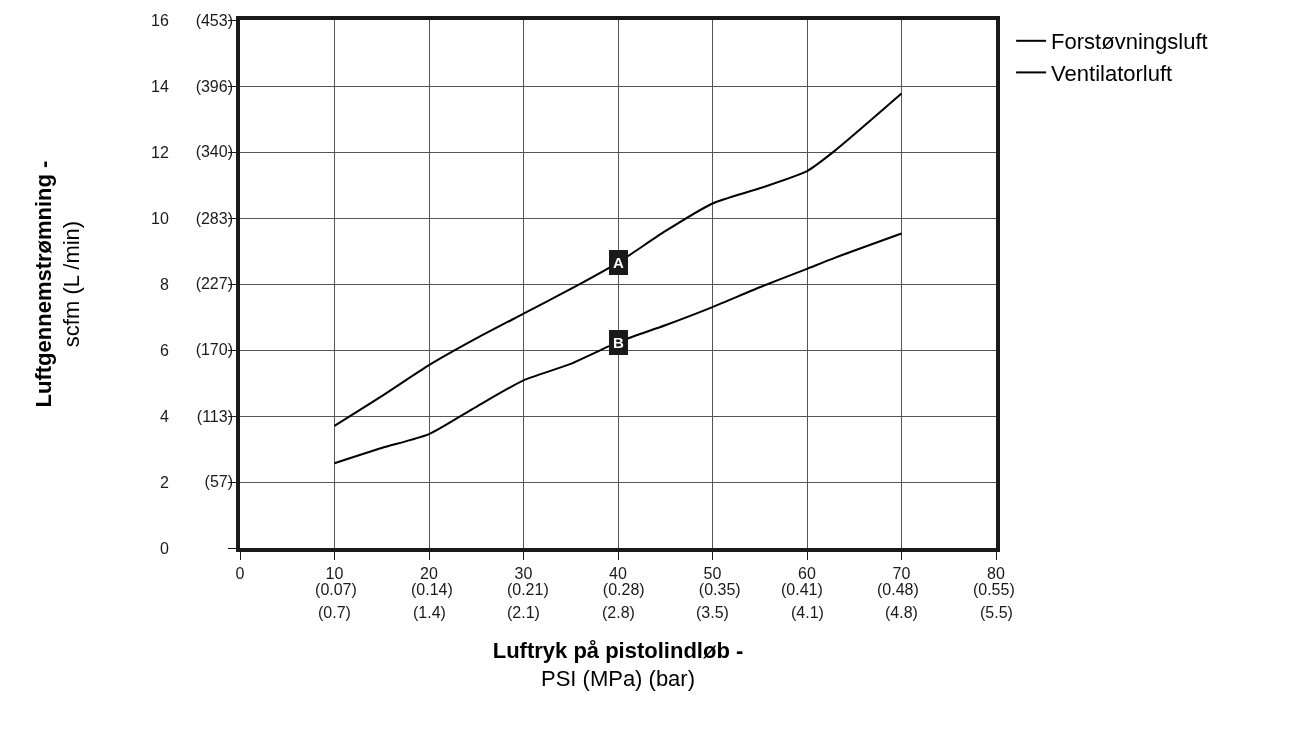  I want to click on y-axis-title: Luftgennemstrømning - scfm (L /min), so click(57, 284).